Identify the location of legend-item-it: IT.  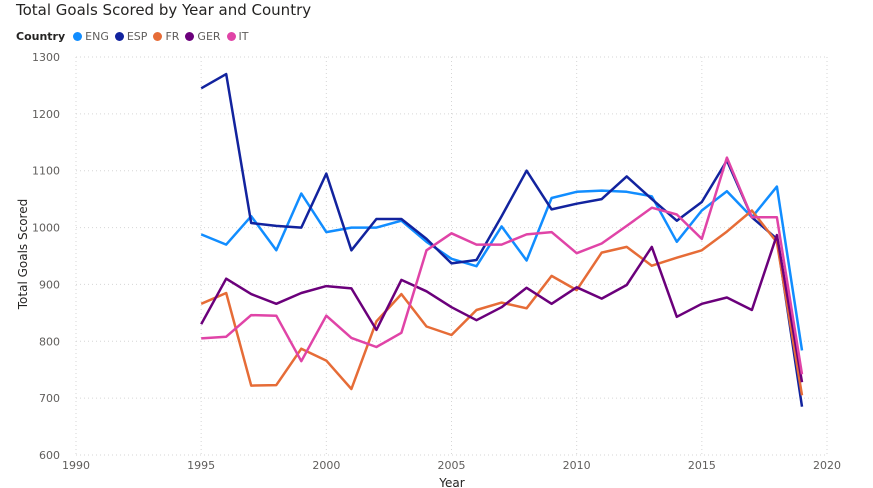
(237, 36).